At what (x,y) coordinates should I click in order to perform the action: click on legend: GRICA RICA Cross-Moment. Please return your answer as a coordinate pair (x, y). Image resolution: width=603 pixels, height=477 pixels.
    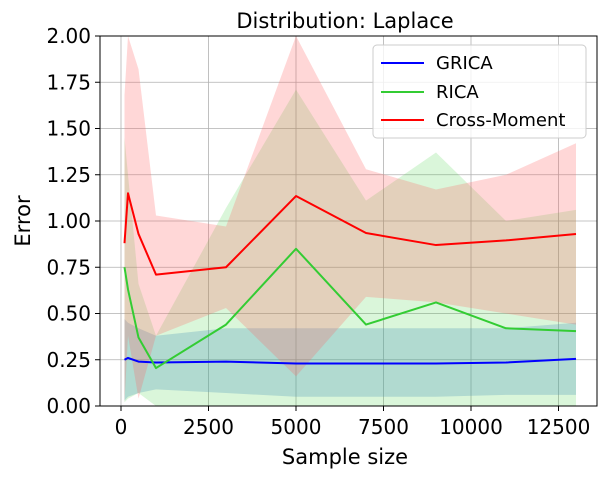
    Looking at the image, I should click on (479, 91).